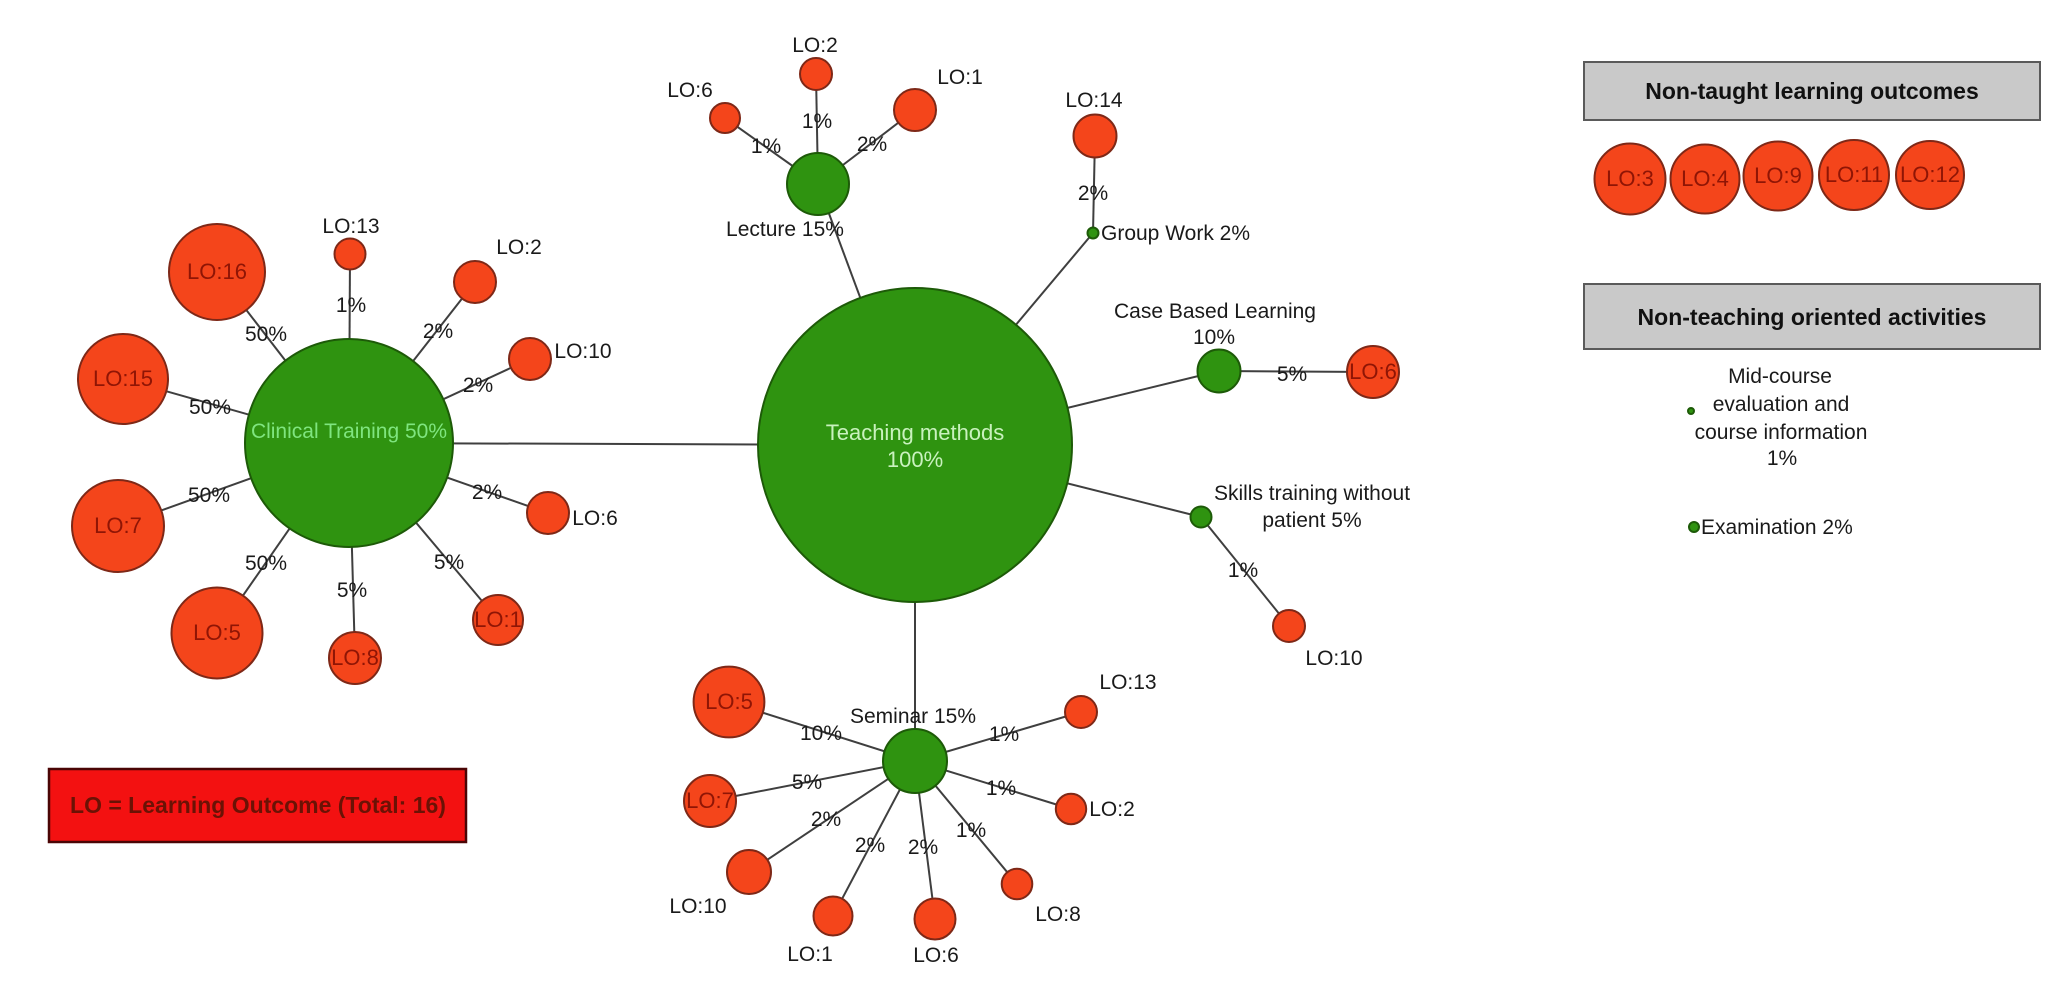 The height and width of the screenshot is (1001, 2059). Describe the element at coordinates (785, 229) in the screenshot. I see `svg-text: Lecture 15%` at that location.